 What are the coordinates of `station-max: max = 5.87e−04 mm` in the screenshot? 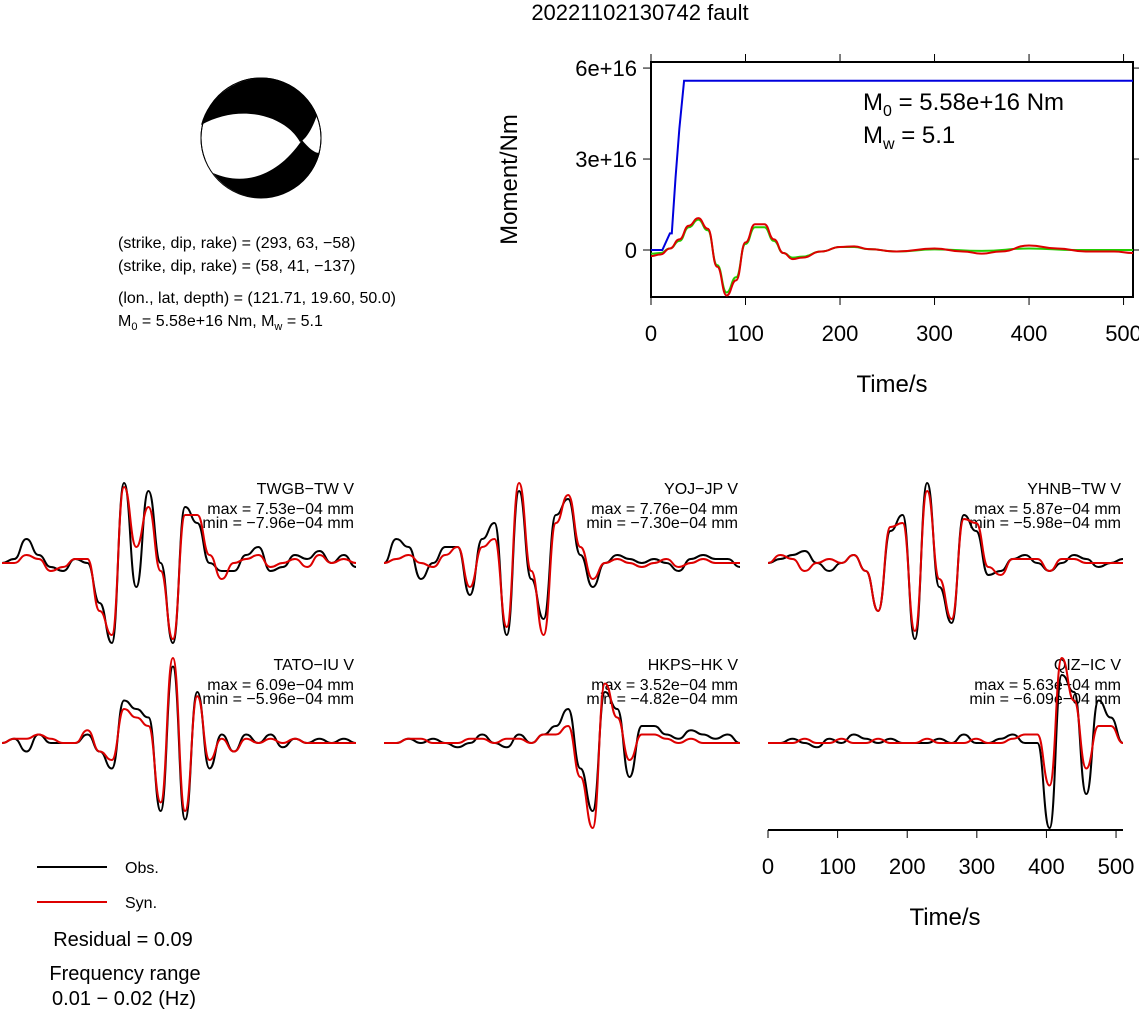 It's located at (1047, 509).